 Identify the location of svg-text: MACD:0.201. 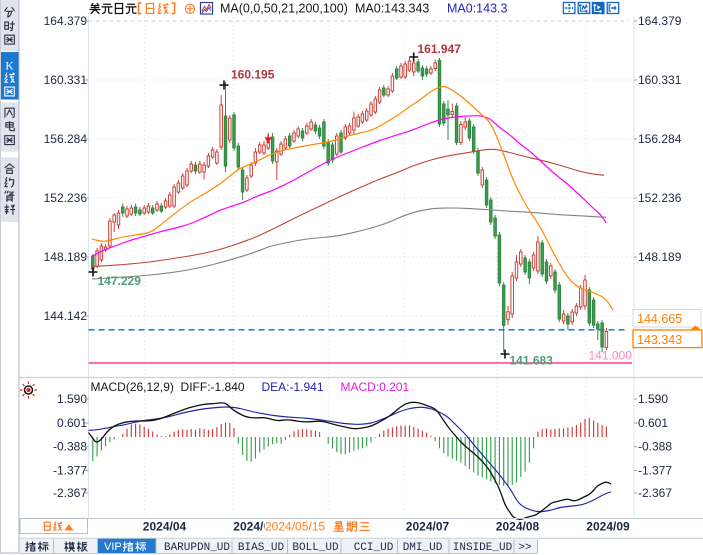
(375, 387).